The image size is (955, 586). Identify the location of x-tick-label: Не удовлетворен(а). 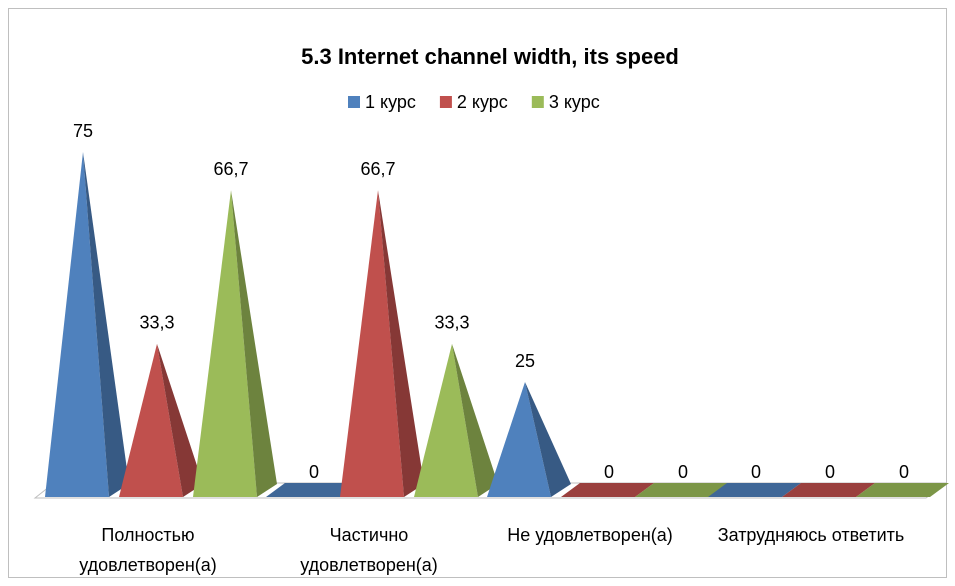
(590, 535).